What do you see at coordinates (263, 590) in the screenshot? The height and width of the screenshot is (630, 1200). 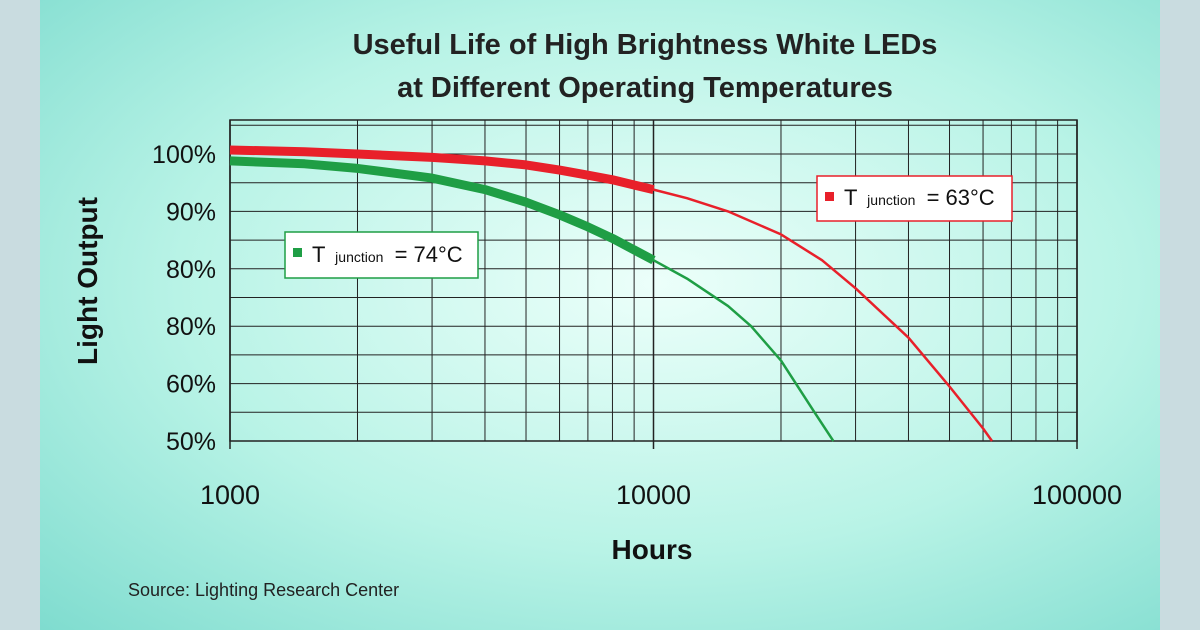 I see `source-note: Source: Lighting Research Center` at bounding box center [263, 590].